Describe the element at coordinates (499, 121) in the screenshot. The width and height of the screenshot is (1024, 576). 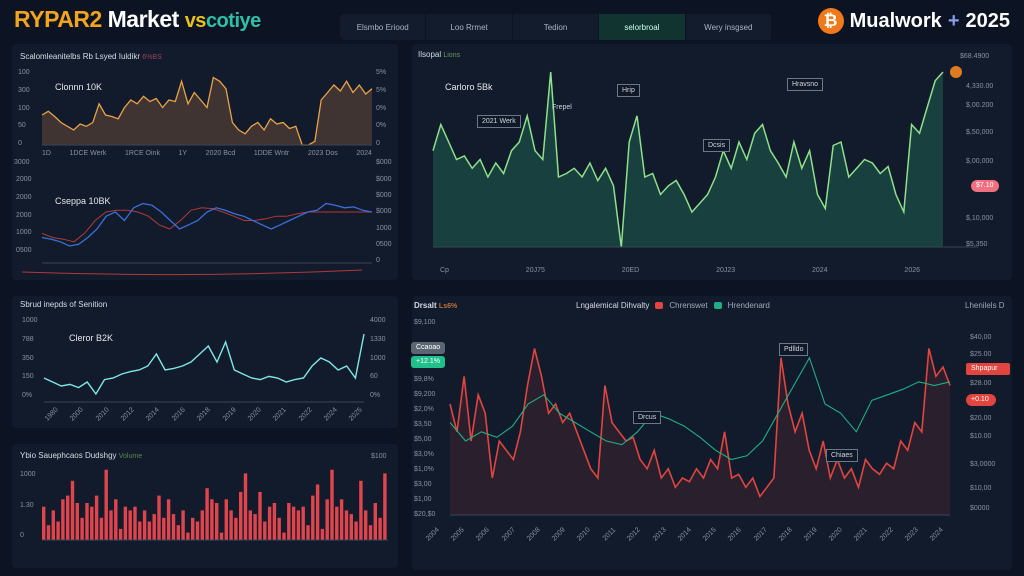
I see `annotation: 2021 Werk` at that location.